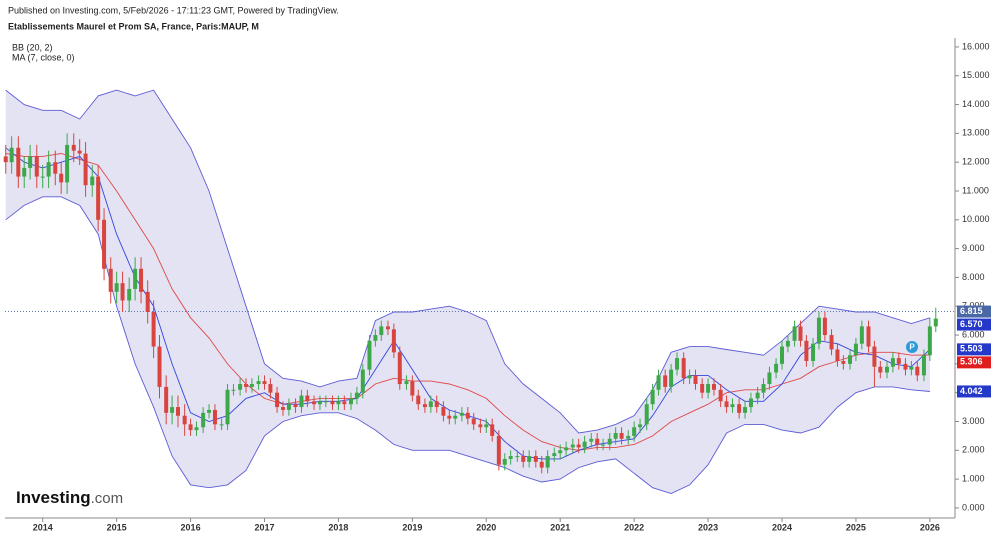 The height and width of the screenshot is (538, 1000). Describe the element at coordinates (973, 248) in the screenshot. I see `y-tick-label: 9.000` at that location.